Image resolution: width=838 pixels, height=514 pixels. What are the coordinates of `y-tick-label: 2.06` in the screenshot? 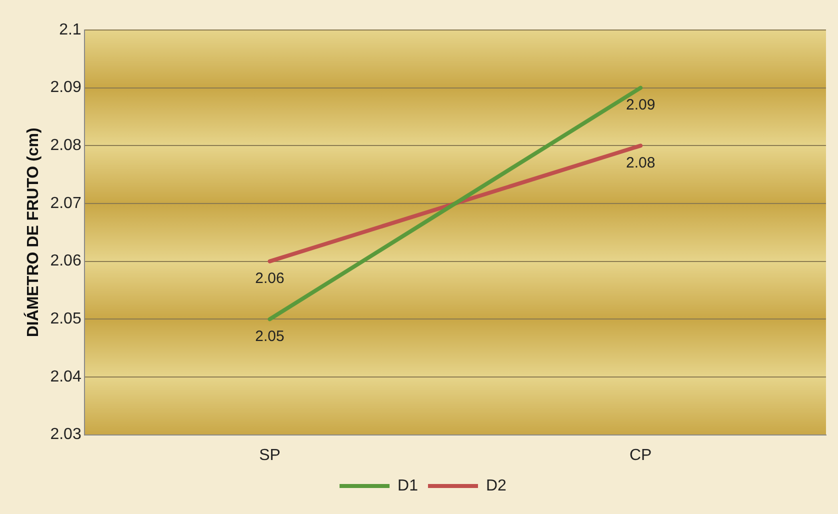 It's located at (66, 261).